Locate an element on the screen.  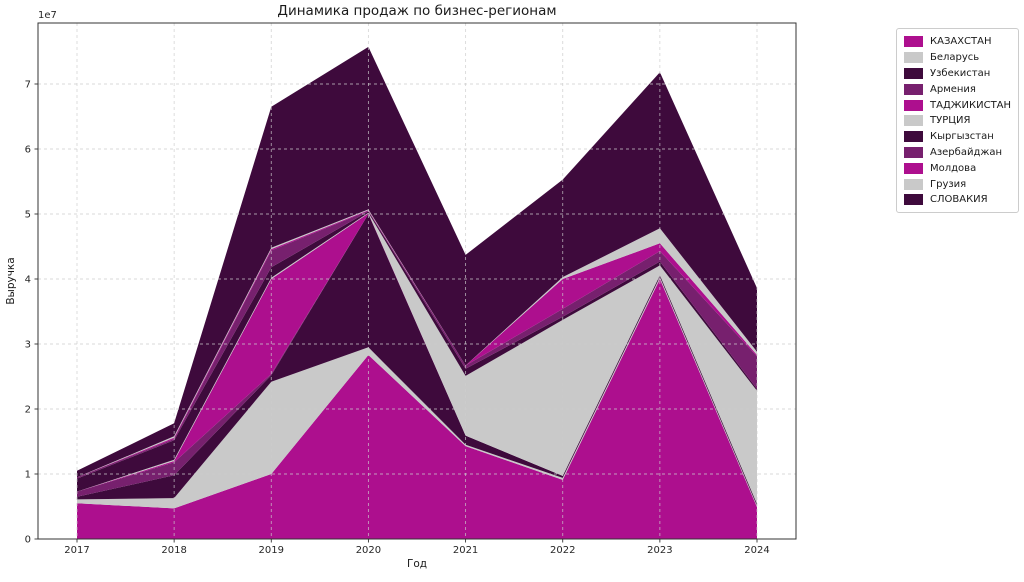
x-tick-label: 2020 is located at coordinates (368, 550).